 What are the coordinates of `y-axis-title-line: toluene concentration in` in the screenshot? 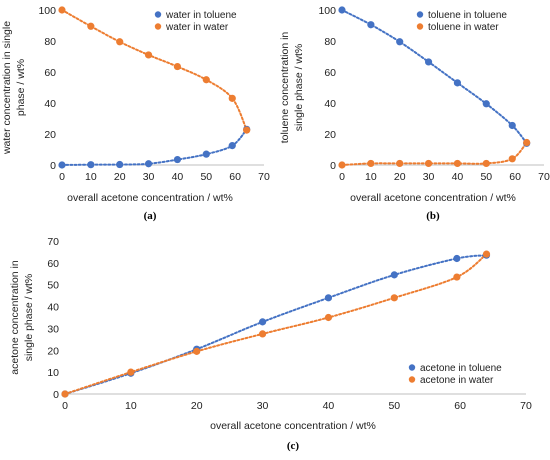 It's located at (285, 88).